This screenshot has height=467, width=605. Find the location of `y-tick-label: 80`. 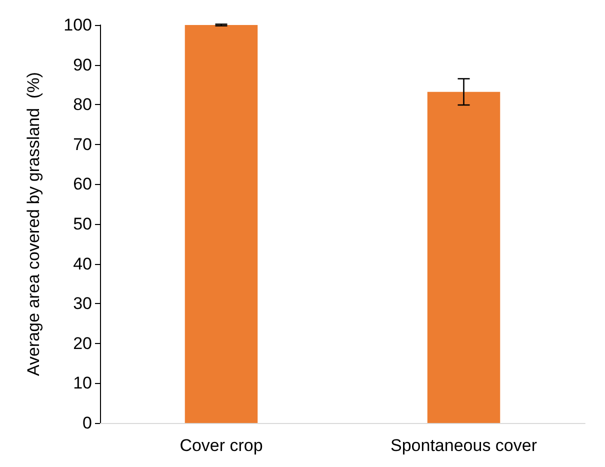

y-tick-label: 80 is located at coordinates (82, 104).